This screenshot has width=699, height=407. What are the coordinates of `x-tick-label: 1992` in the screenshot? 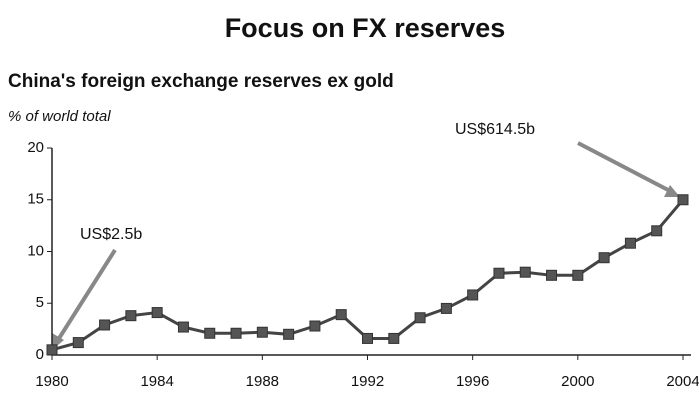 It's located at (367, 381).